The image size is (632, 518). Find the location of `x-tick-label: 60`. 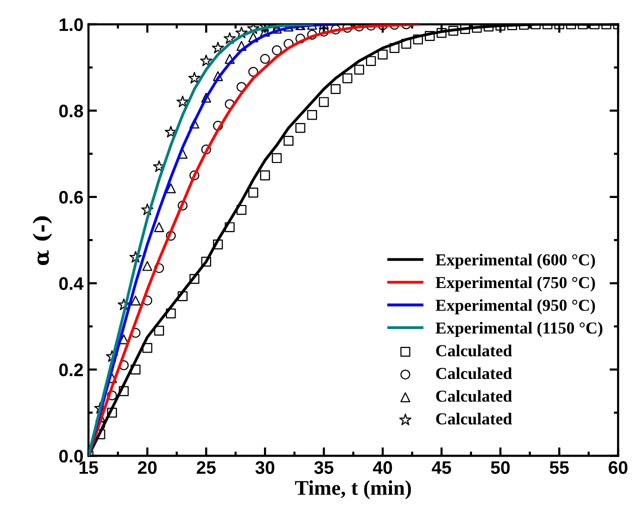

x-tick-label: 60 is located at coordinates (618, 467).